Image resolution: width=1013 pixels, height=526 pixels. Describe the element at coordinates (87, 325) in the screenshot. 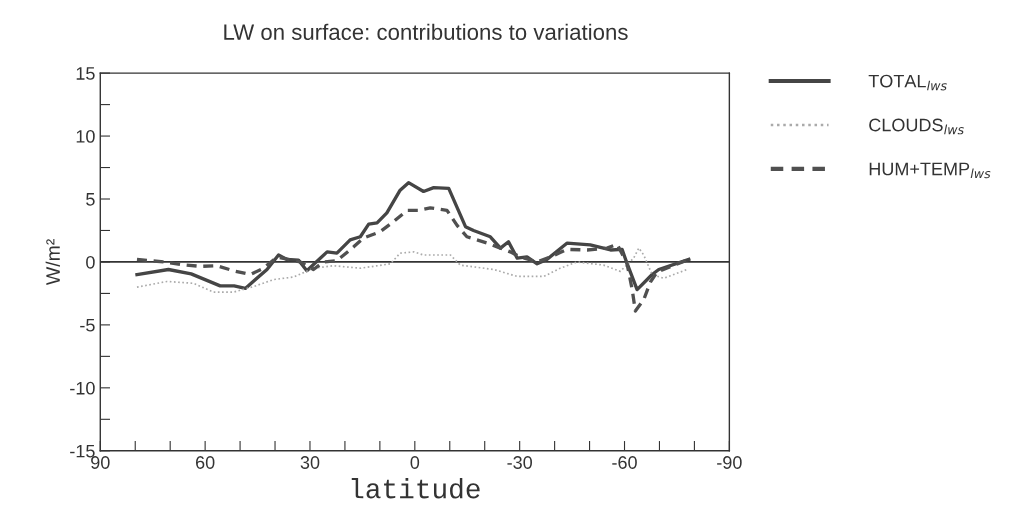

I see `y-tick-label: -5` at that location.